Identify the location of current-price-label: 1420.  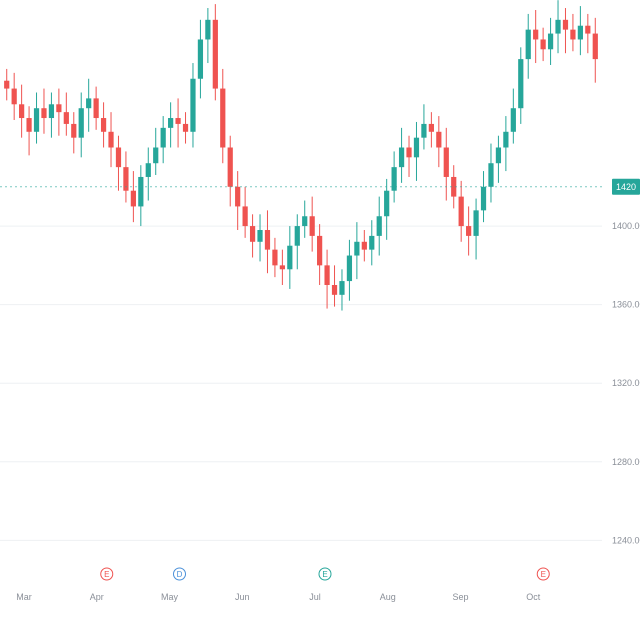
(626, 187).